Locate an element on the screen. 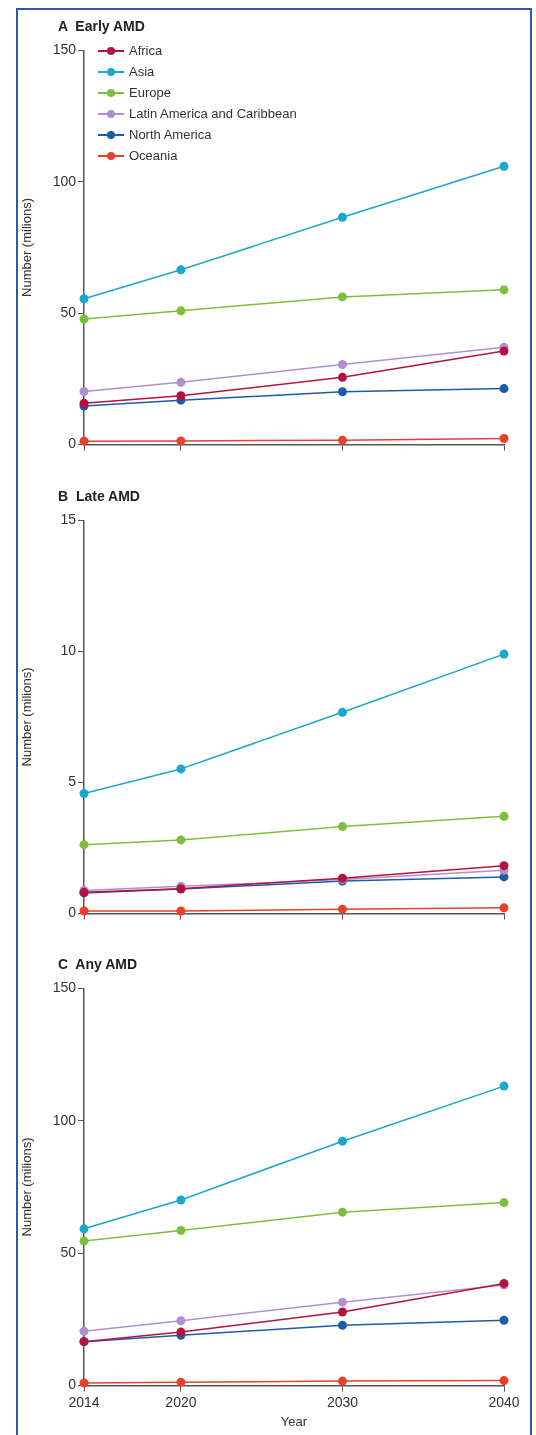 This screenshot has width=536, height=1435. chart-title: C Any AMD is located at coordinates (98, 964).